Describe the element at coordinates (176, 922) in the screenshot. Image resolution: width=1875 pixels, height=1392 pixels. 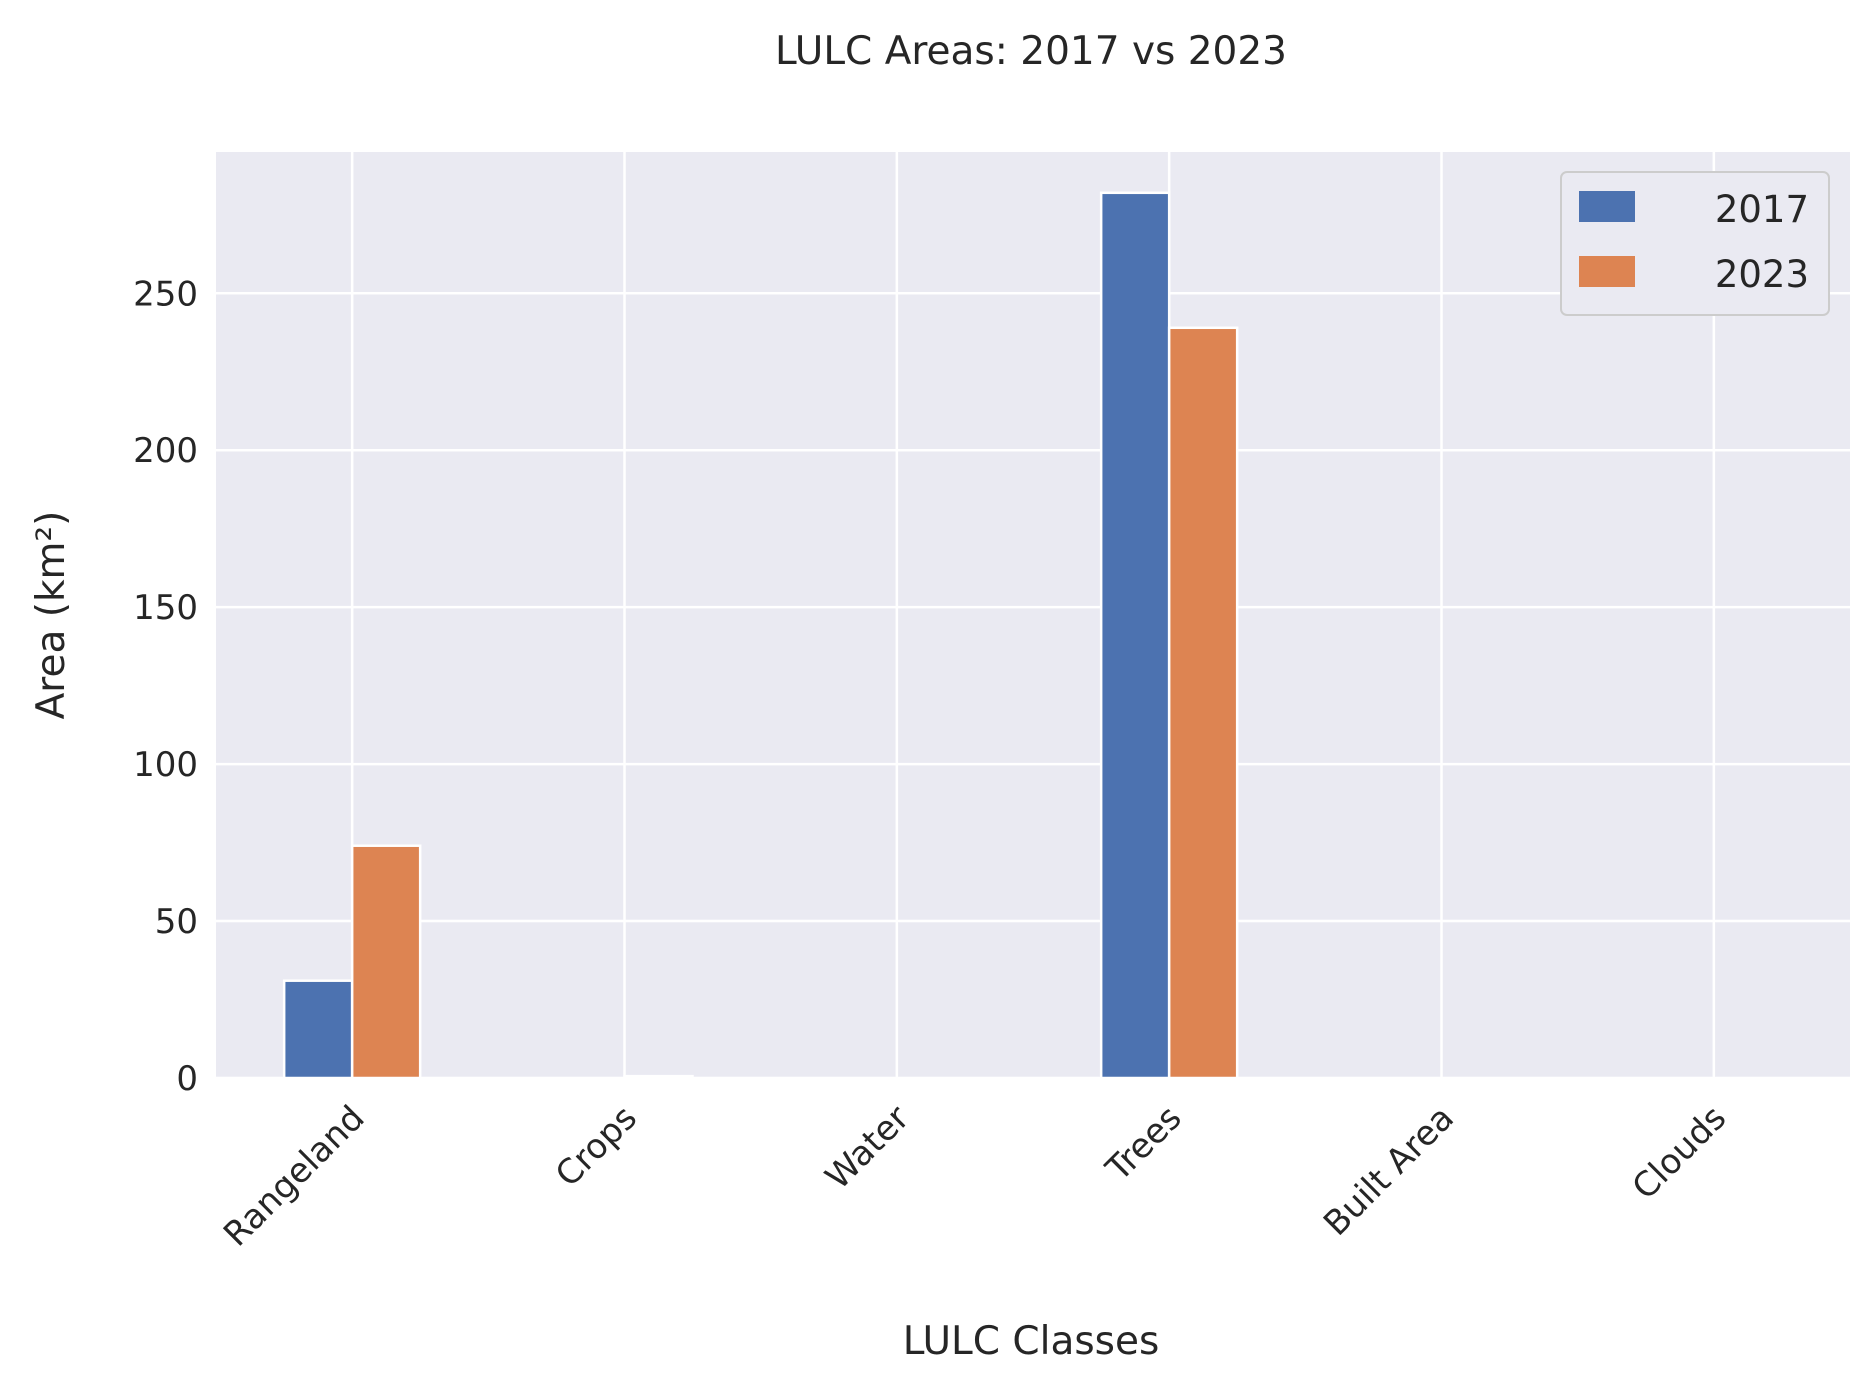
I see `y-tick-label: 50` at that location.